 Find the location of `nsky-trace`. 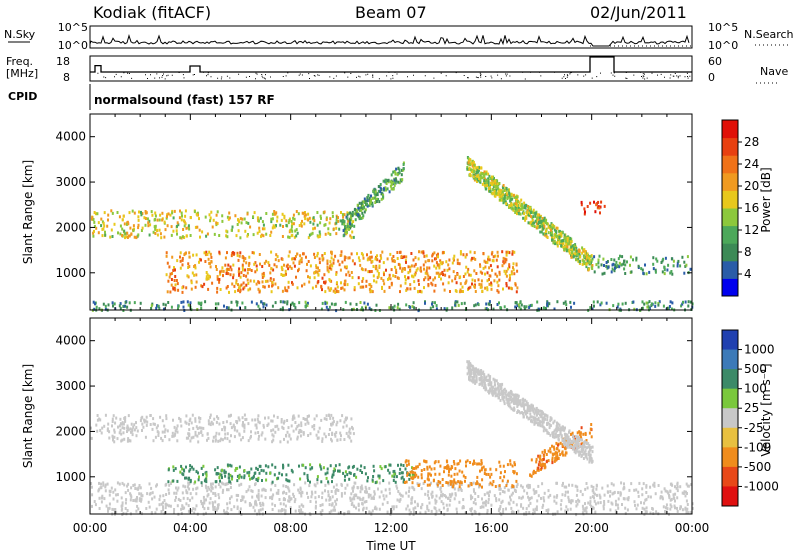

nsky-trace is located at coordinates (389, 40).